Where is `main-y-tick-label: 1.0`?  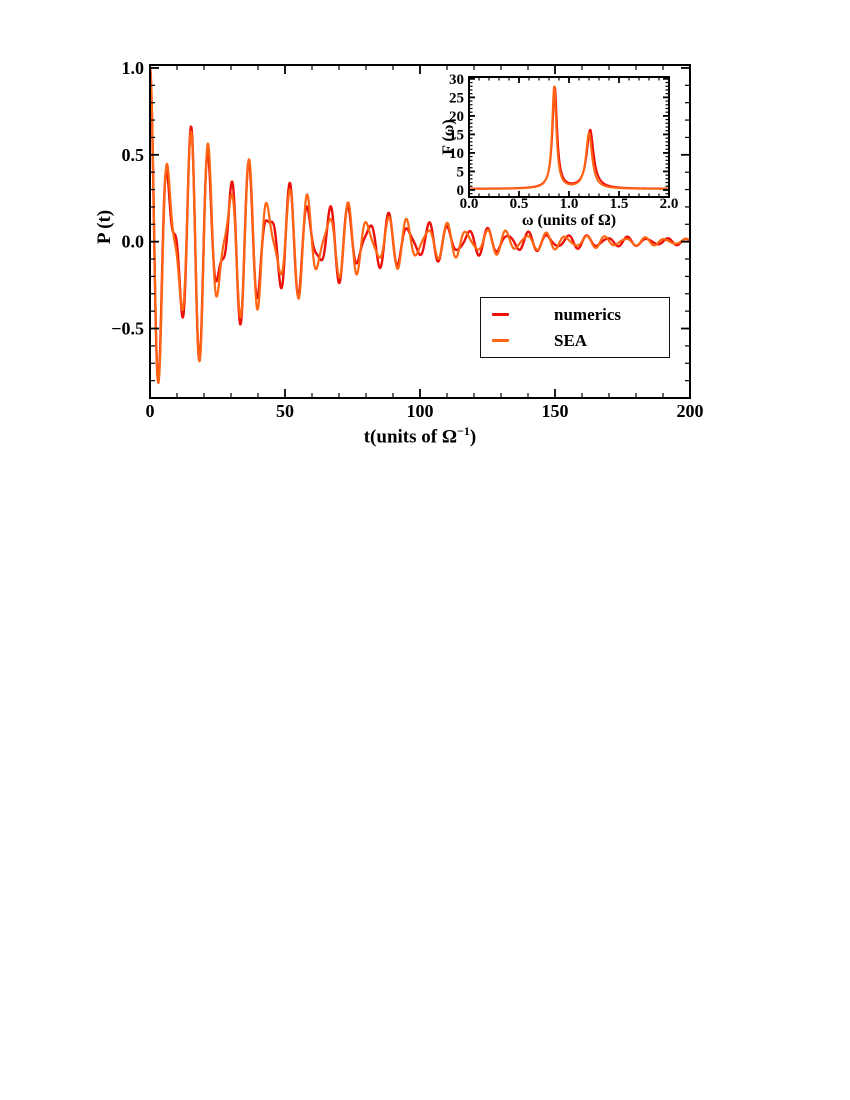
main-y-tick-label: 1.0 is located at coordinates (133, 68).